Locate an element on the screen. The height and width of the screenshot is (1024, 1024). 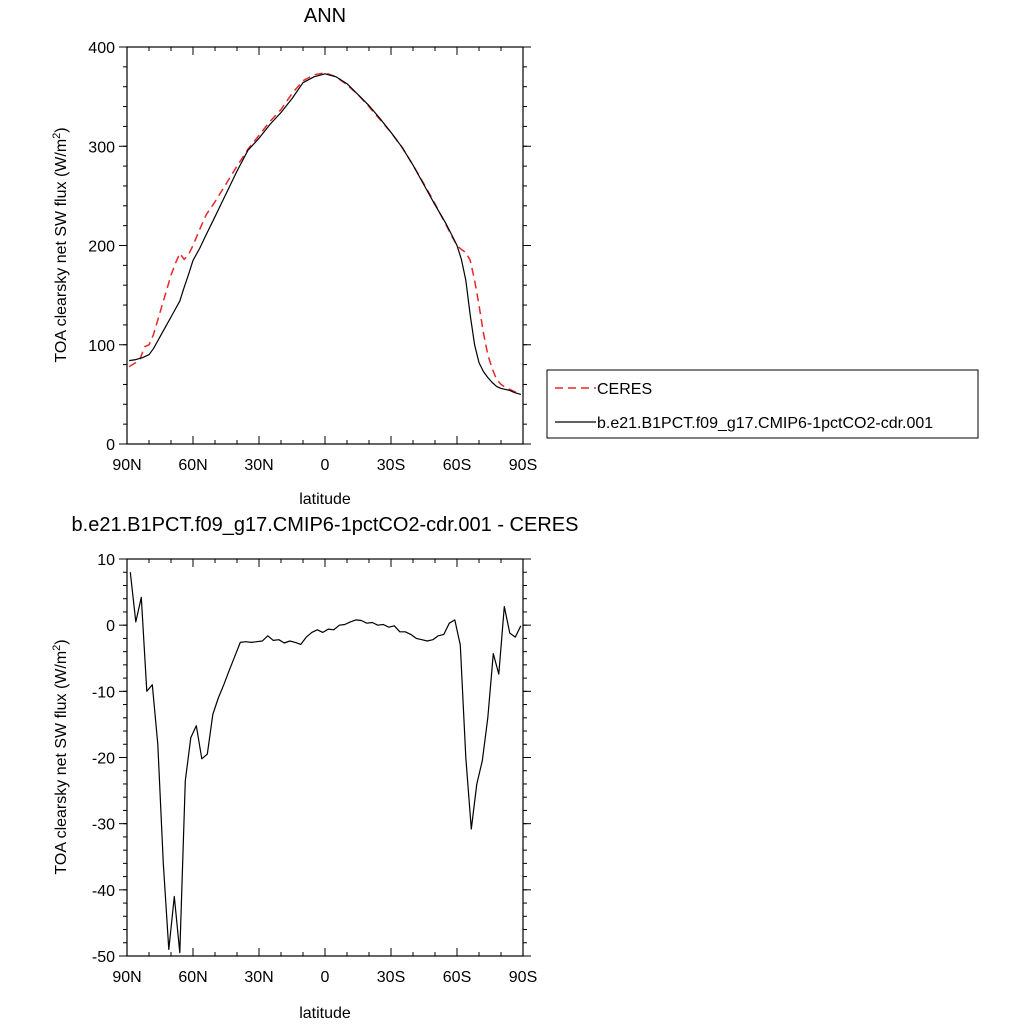
y-tick-label: 10 is located at coordinates (106, 560).